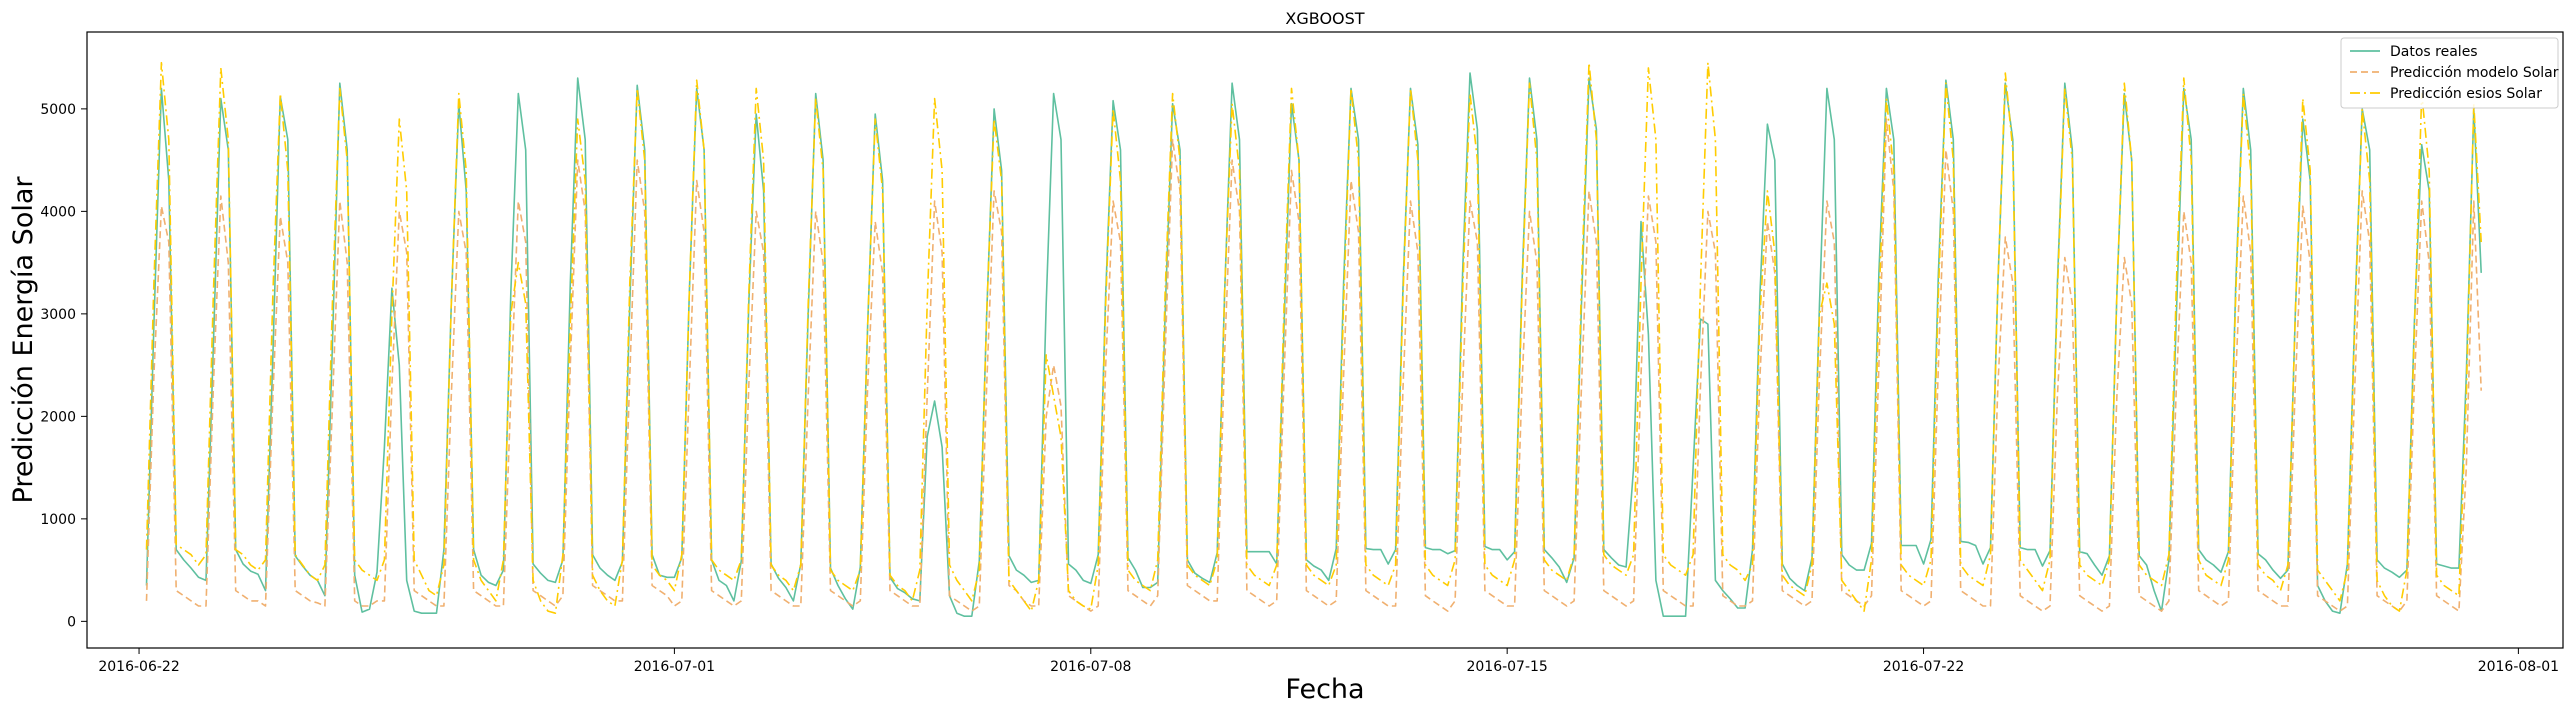 This screenshot has width=2576, height=711. What do you see at coordinates (58, 110) in the screenshot?
I see `y-tick-label: 5000` at bounding box center [58, 110].